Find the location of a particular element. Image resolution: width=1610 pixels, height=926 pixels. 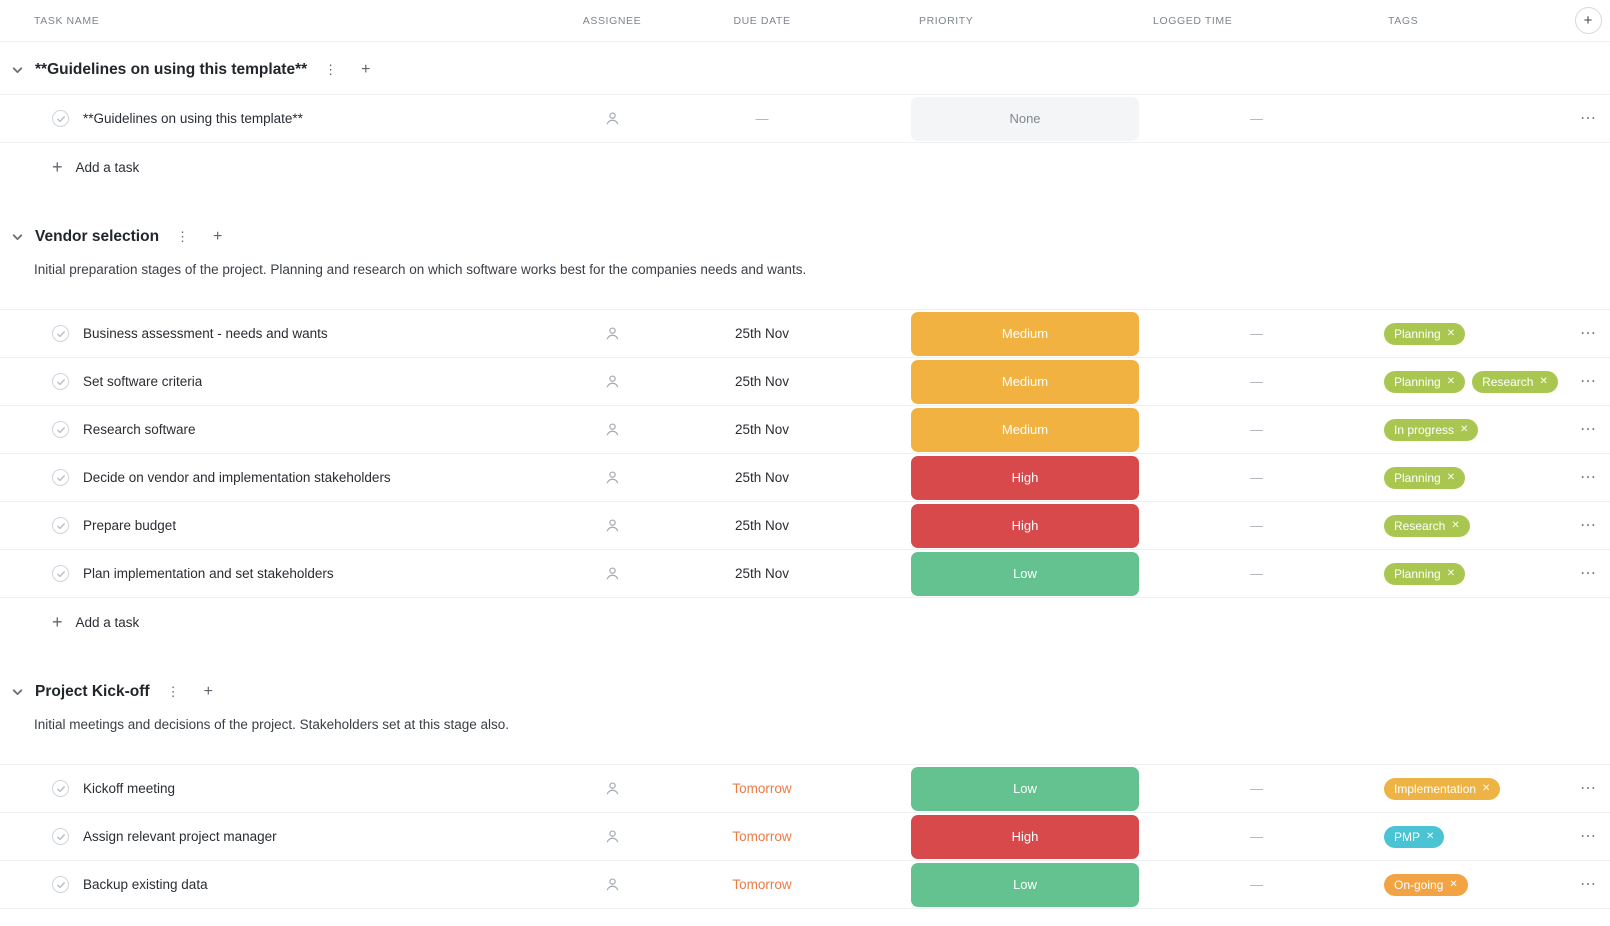

column-logged-time: LOGGED TIME is located at coordinates (1193, 20).